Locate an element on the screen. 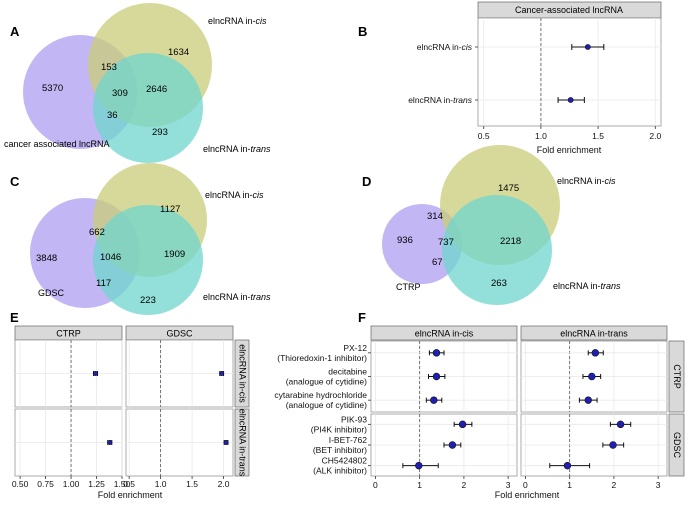 The width and height of the screenshot is (689, 515). venn-a-top-label: elncRNA in-cis is located at coordinates (237, 21).